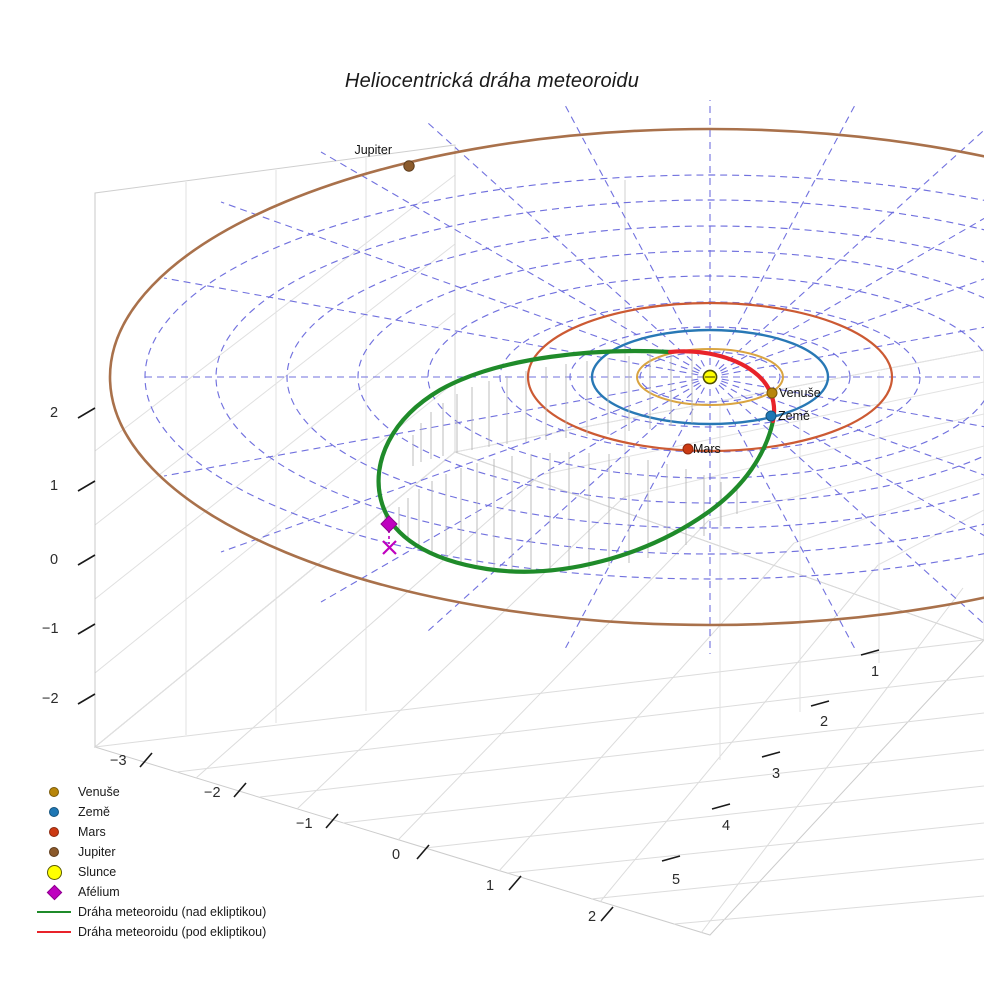 Image resolution: width=984 pixels, height=984 pixels. What do you see at coordinates (771, 416) in the screenshot?
I see `marker-earth` at bounding box center [771, 416].